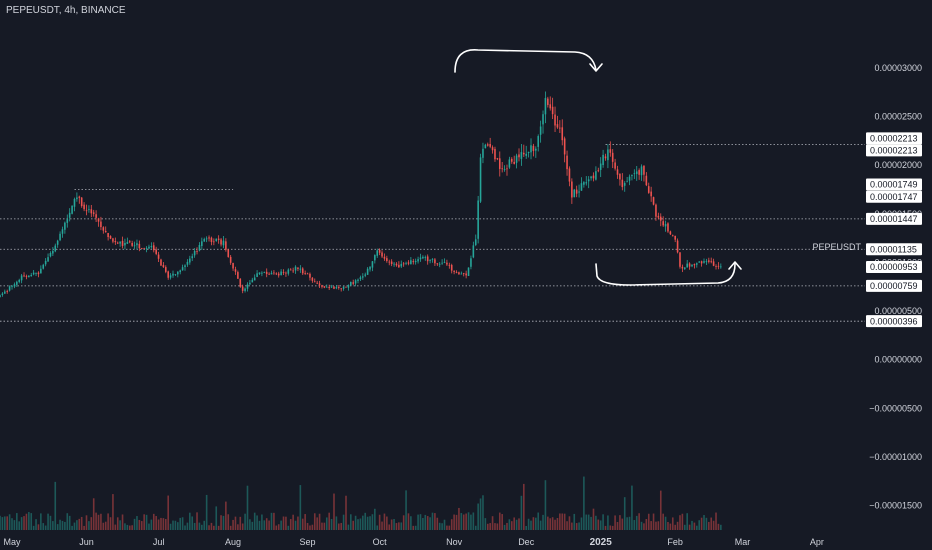  Describe the element at coordinates (414, 542) in the screenshot. I see `time-axis: May Jun Jul Aug Sep Oct Nov Dec 2025 Feb Mar Apr` at that location.